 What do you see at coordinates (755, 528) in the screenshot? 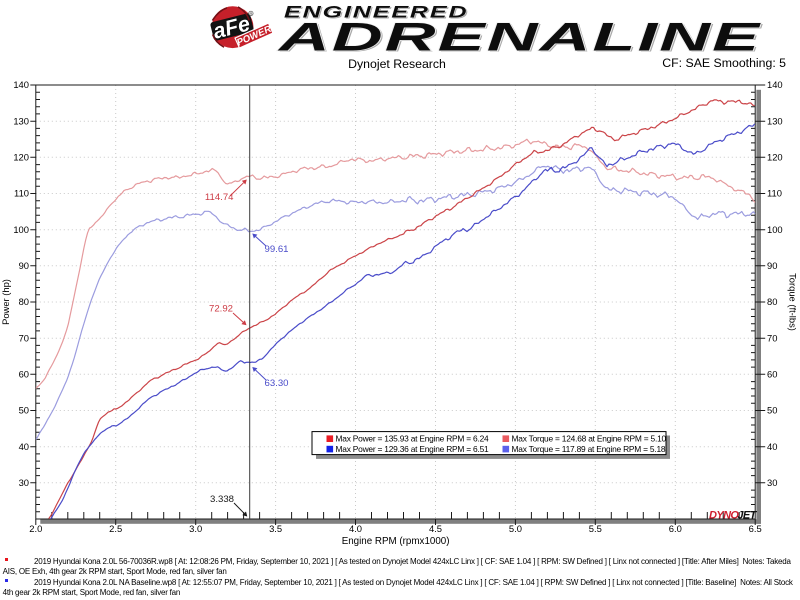
I see `svg-text: 6.5` at bounding box center [755, 528].